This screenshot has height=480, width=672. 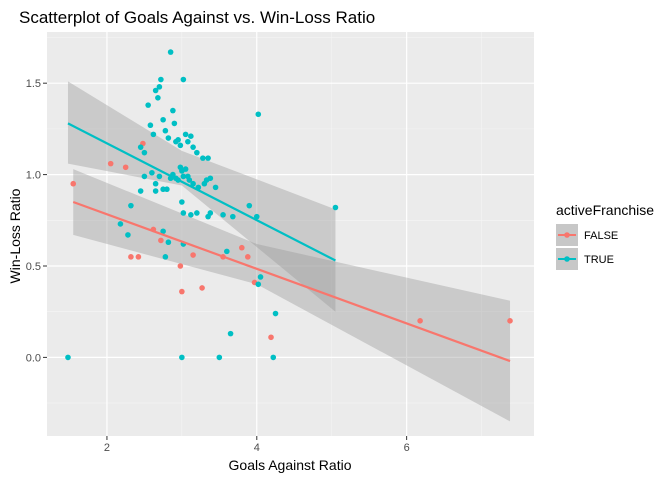 I want to click on x-axis-title: Goals Against Ratio, so click(x=290, y=465).